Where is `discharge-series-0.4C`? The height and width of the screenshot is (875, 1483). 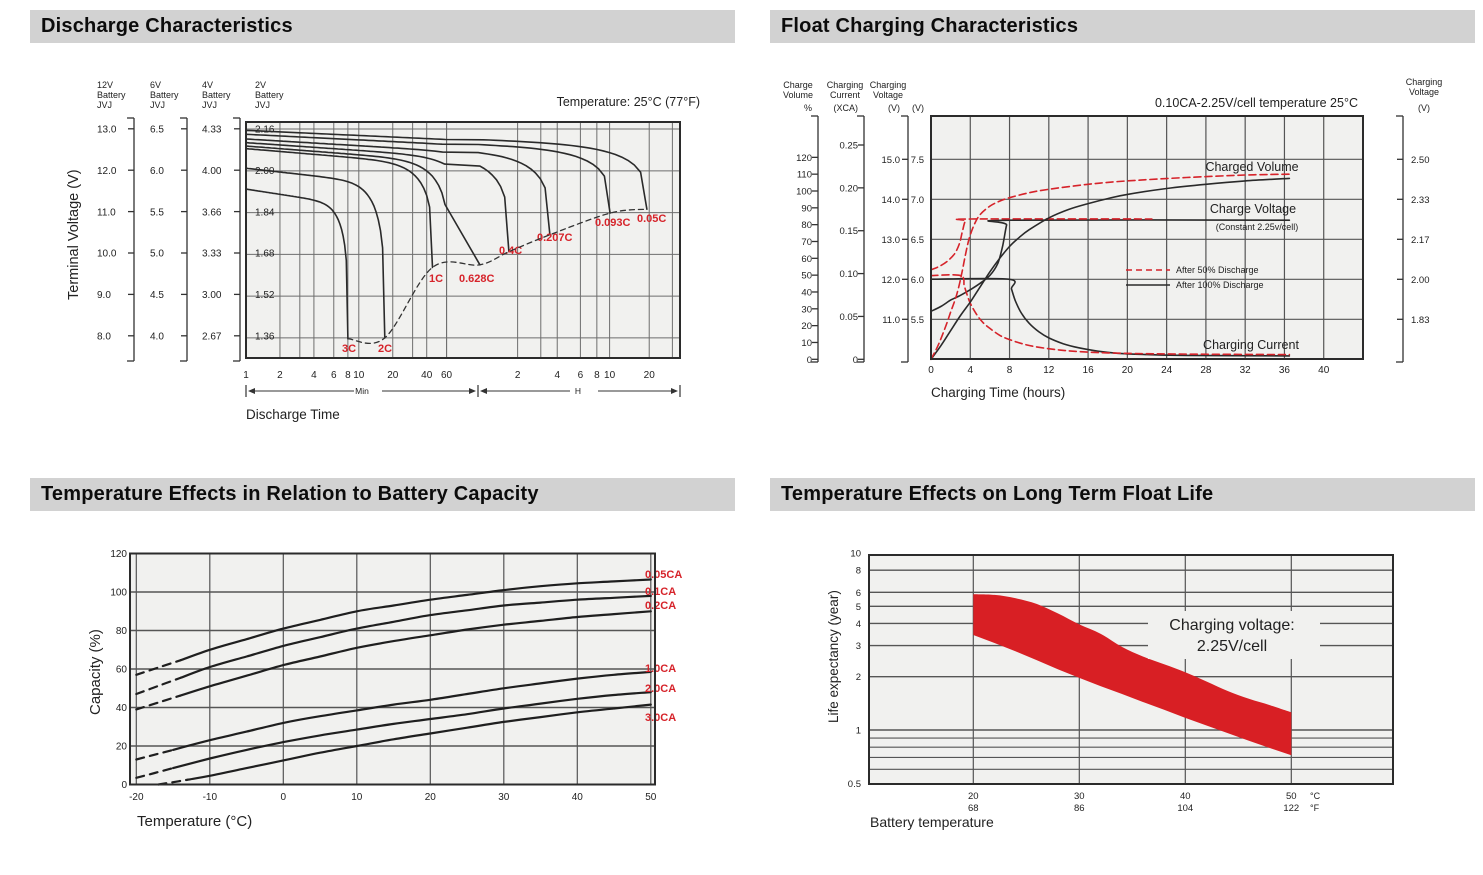
discharge-series-0.4C is located at coordinates (377, 197).